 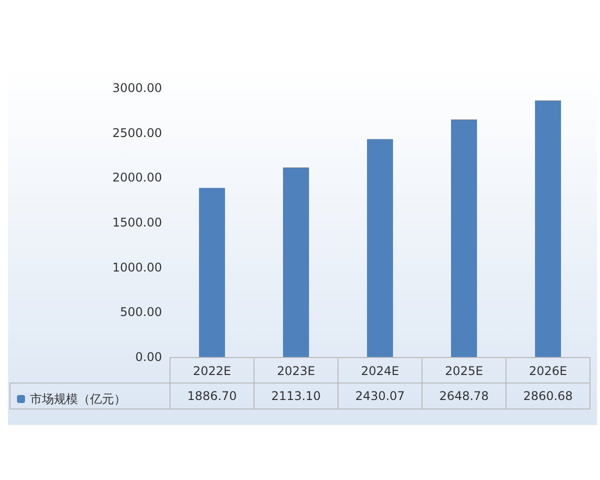 I want to click on y-tick-label: 500.00, so click(x=141, y=312).